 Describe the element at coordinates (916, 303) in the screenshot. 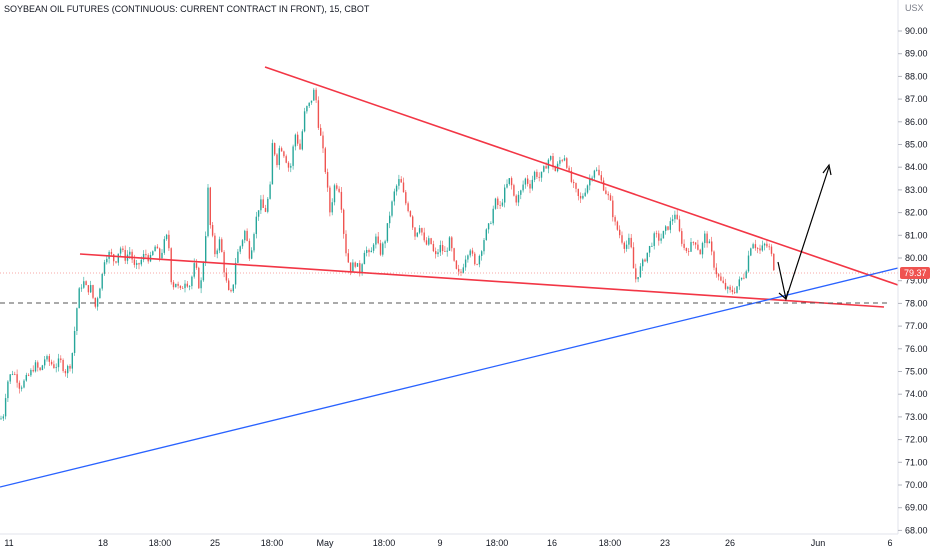

I see `y-tick-label: 78.00` at that location.